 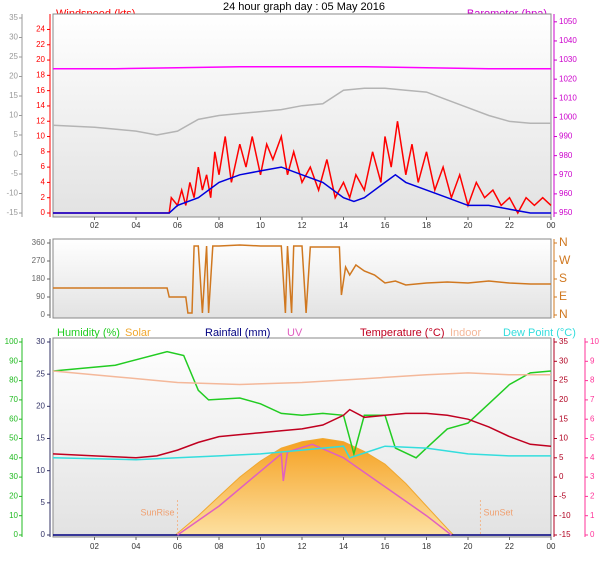 I want to click on y-tick-label: 60, so click(x=13, y=418).